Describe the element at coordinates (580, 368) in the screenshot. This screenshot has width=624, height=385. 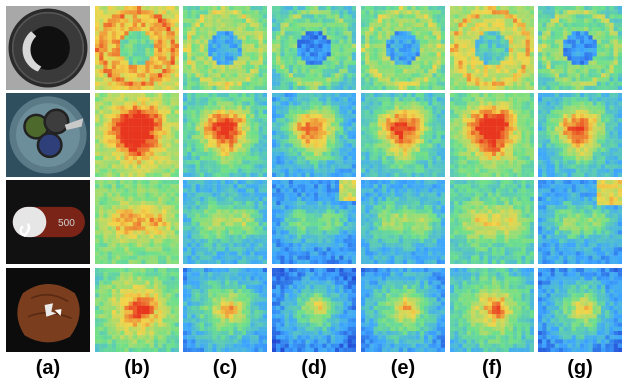
I see `column-label-g: (g)` at that location.